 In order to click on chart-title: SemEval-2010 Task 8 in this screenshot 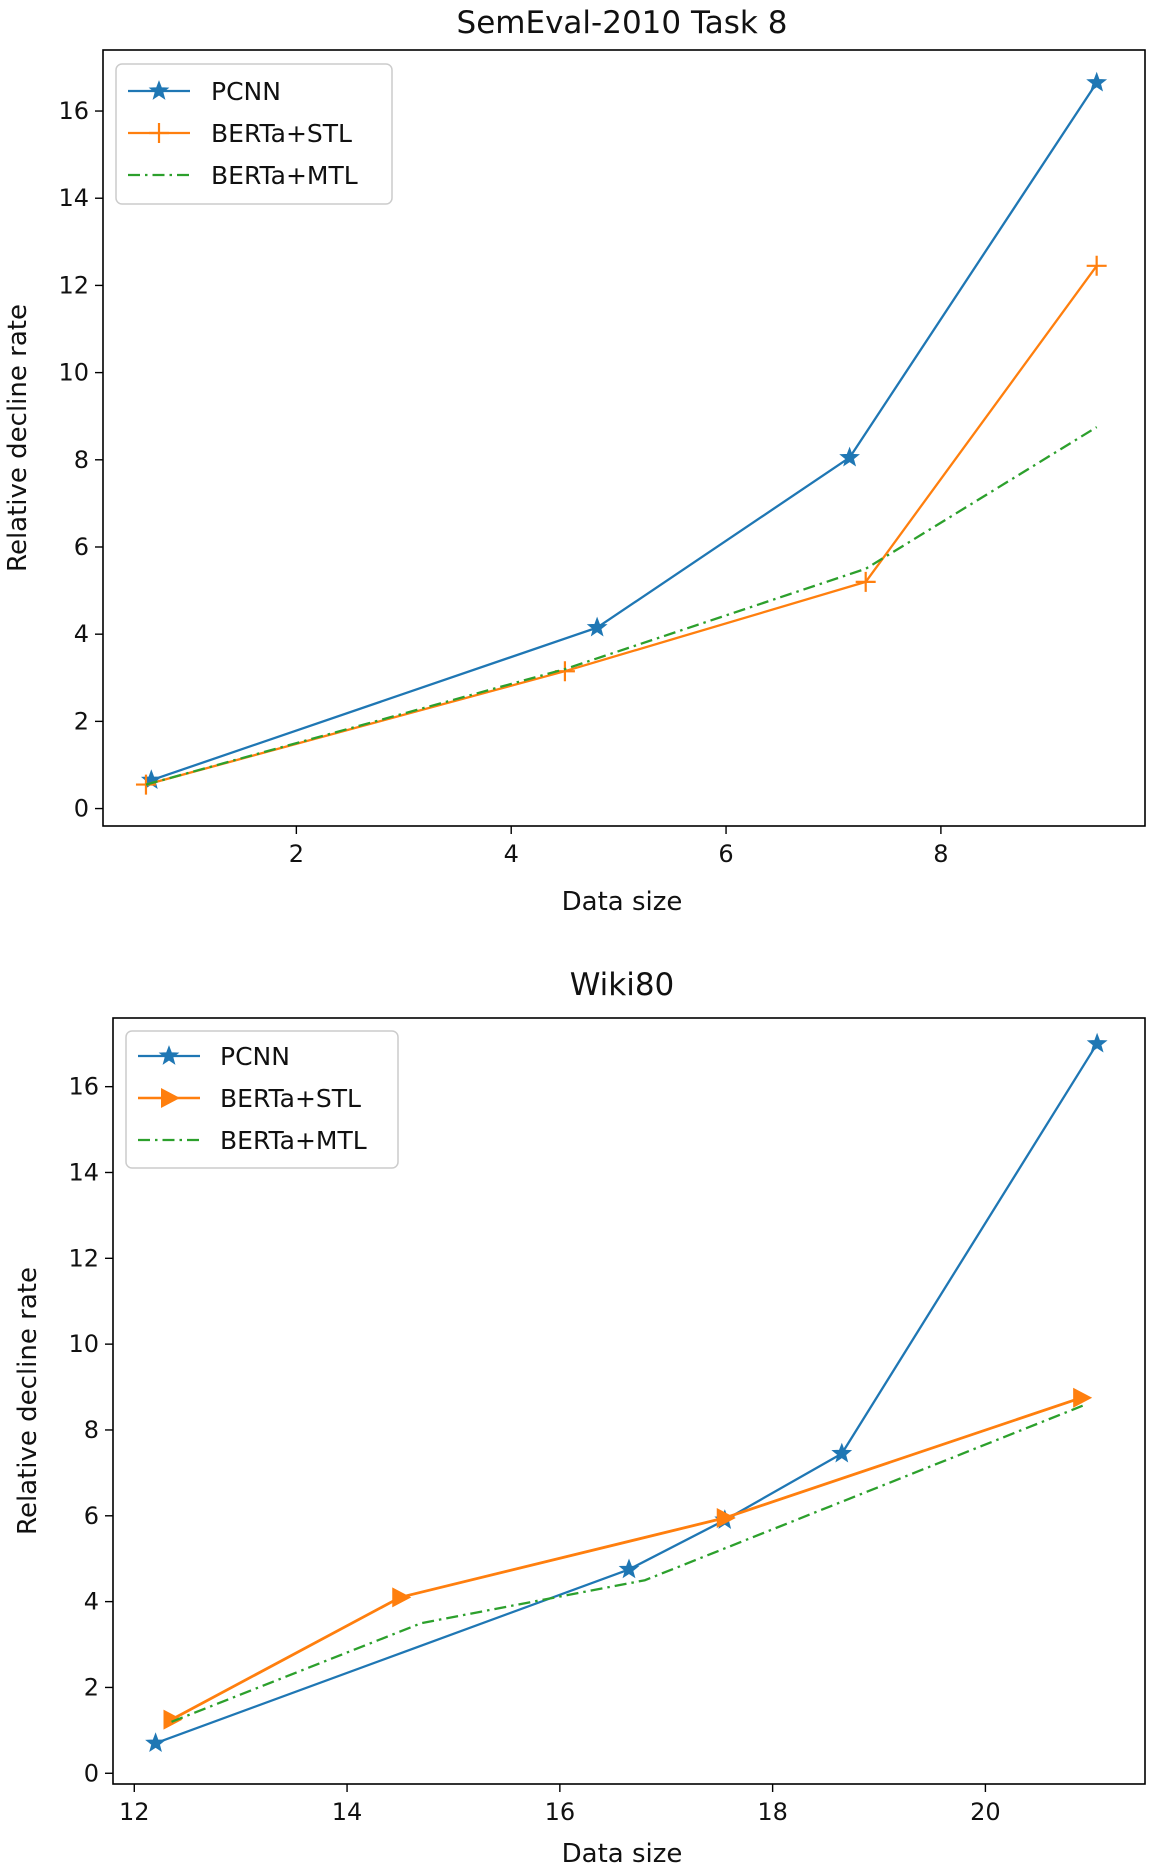, I will do `click(622, 23)`.